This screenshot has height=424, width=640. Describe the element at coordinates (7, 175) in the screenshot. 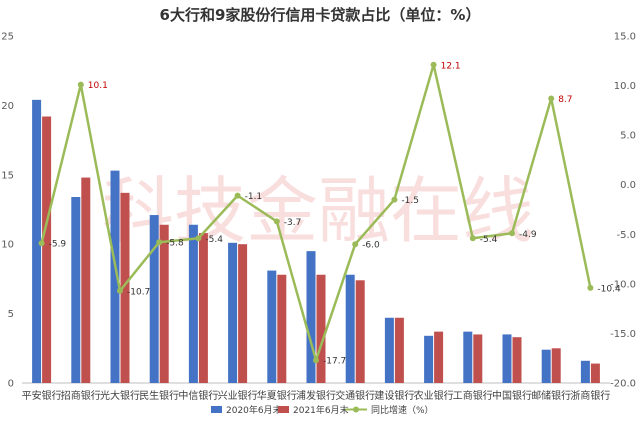

I see `y-left-tick-label: 15` at that location.